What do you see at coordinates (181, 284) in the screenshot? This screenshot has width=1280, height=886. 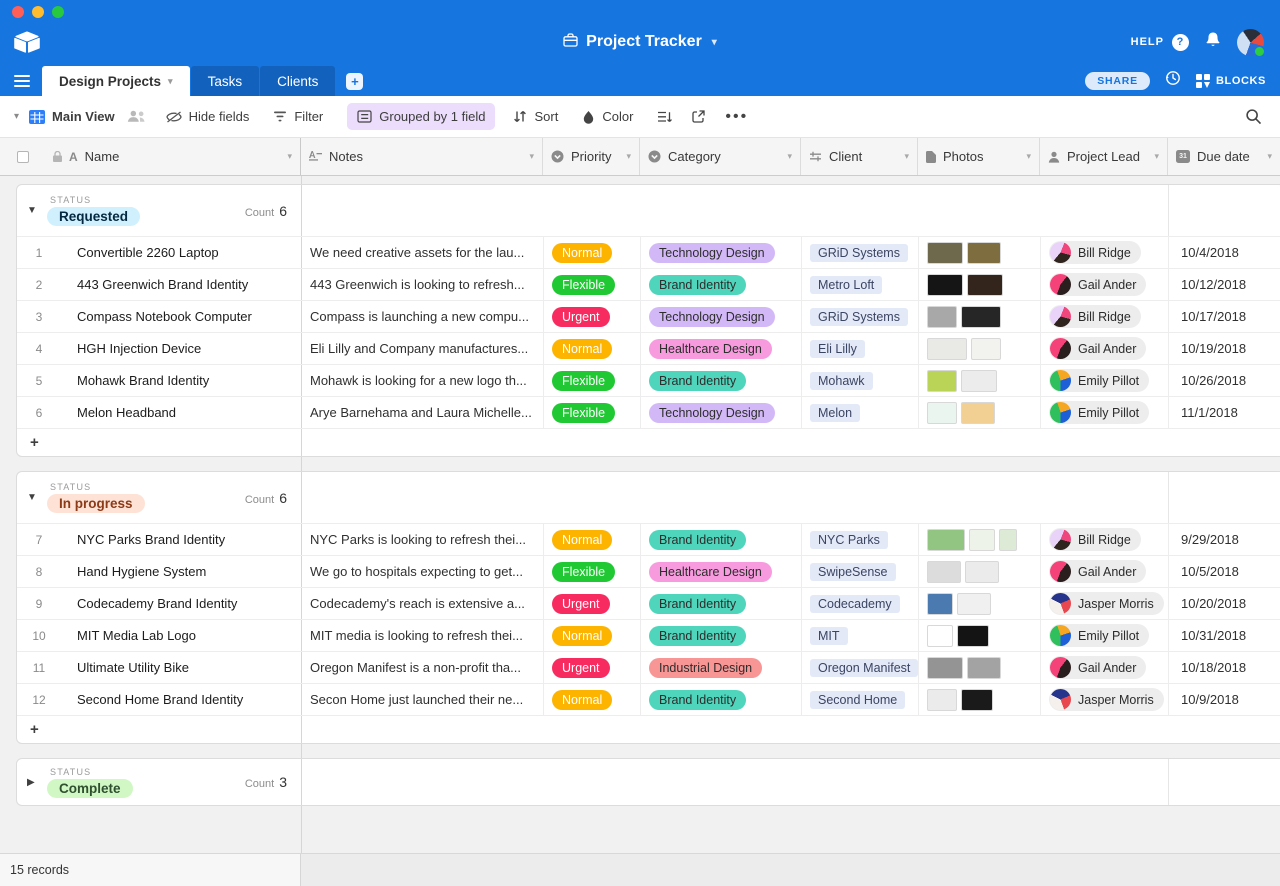 I see `cell-name: 443 Greenwich Brand Identity` at bounding box center [181, 284].